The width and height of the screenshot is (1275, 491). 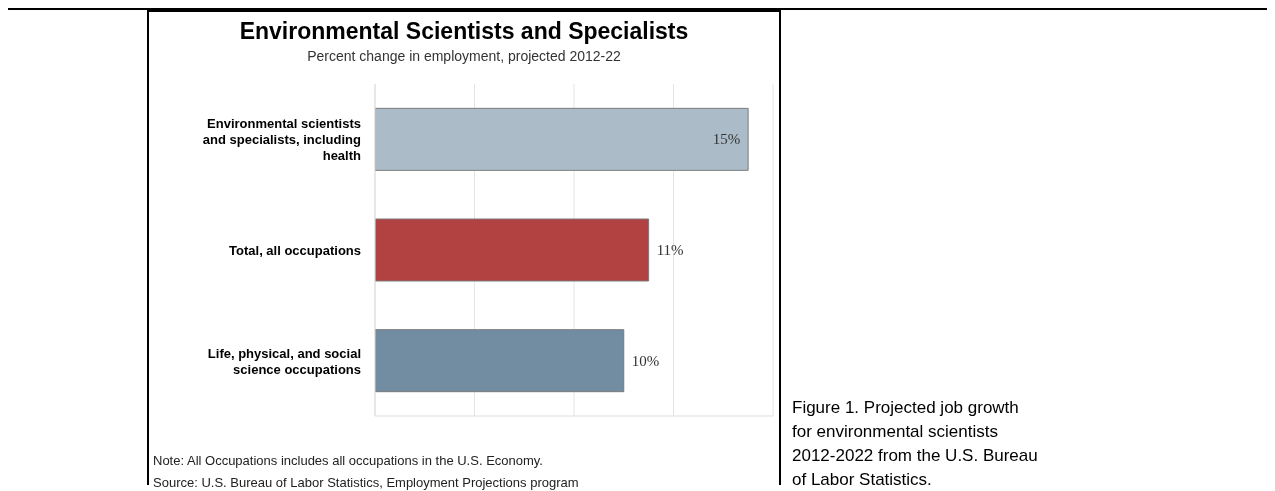 I want to click on y-tick-label: Total, all occupations, so click(x=295, y=250).